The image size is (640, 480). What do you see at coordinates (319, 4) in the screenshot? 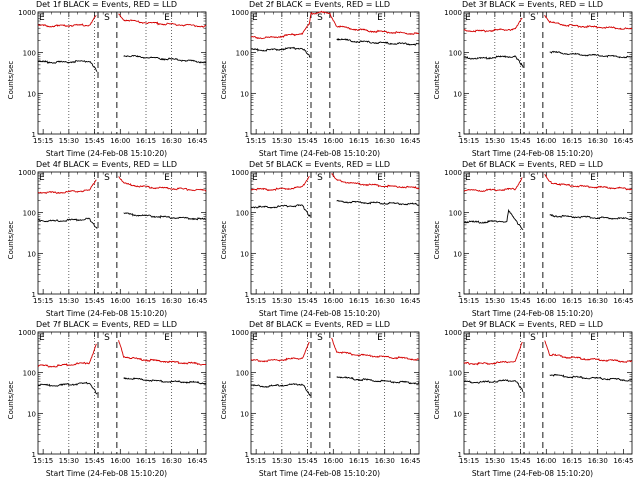
I see `panel-title: Det 2f BLACK = Events, RED = LLD` at bounding box center [319, 4].